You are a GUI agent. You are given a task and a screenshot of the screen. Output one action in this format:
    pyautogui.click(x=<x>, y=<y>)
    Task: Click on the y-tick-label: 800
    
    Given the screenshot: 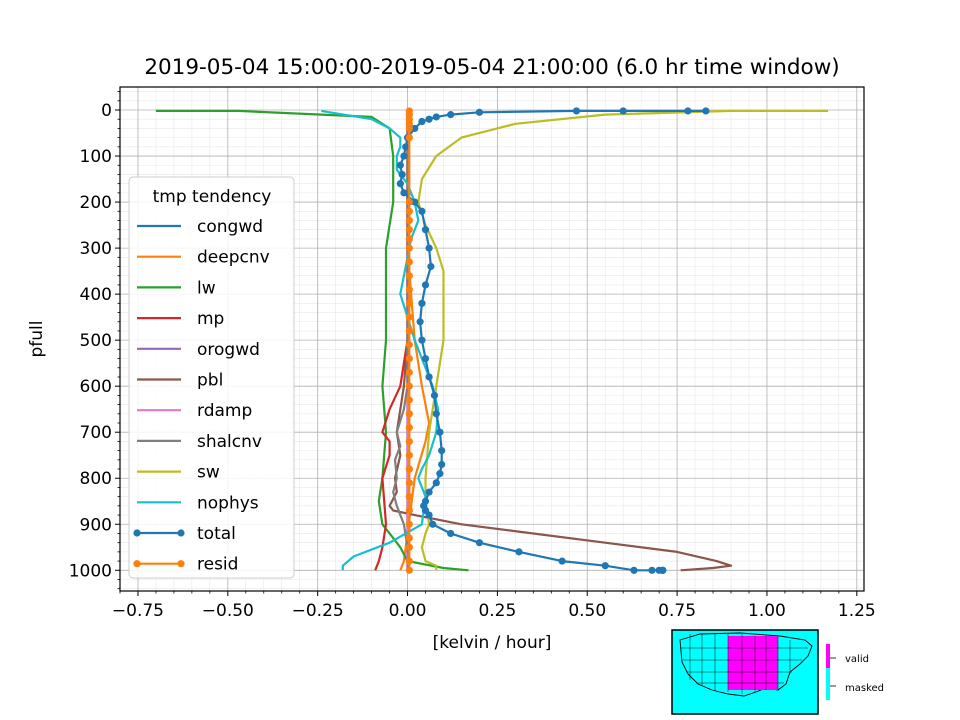 What is the action you would take?
    pyautogui.click(x=96, y=479)
    